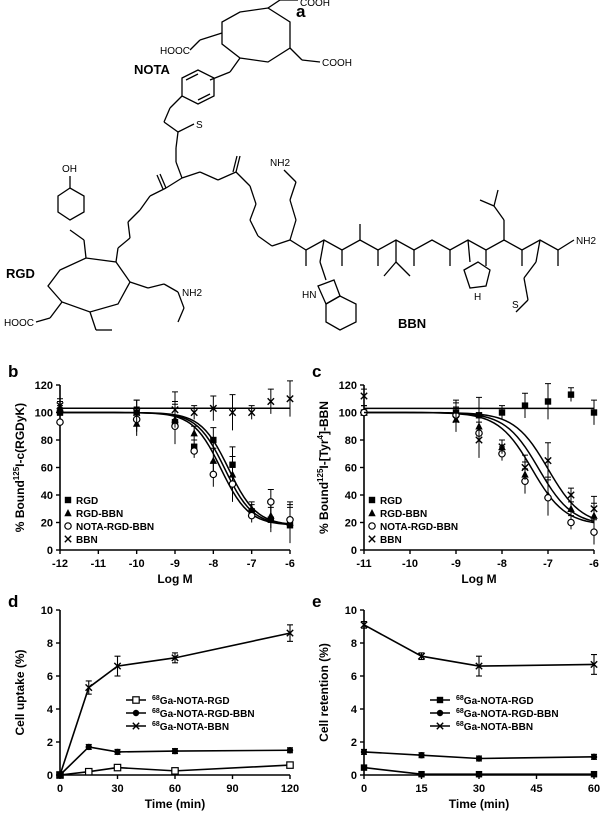  Describe the element at coordinates (19, 323) in the screenshot. I see `label-hooc-rgd: HOOC` at that location.